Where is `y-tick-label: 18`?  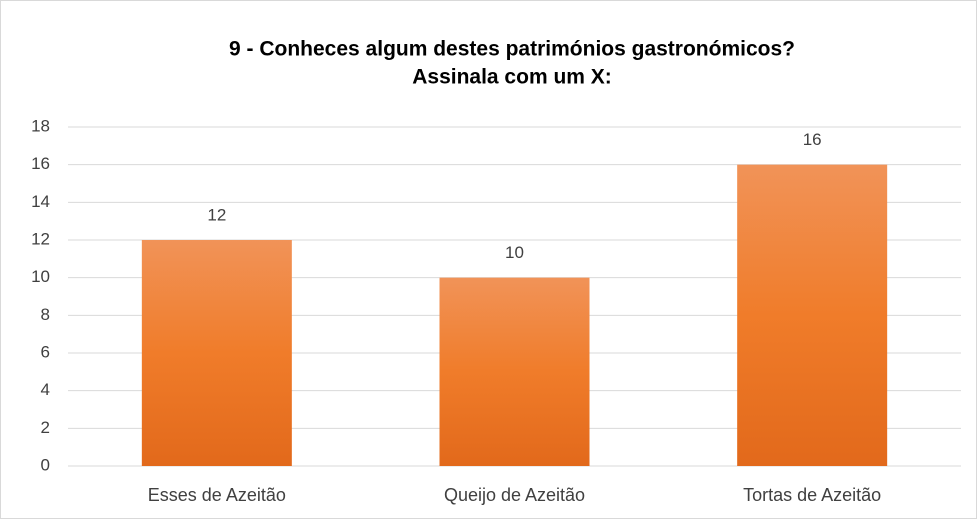
y-tick-label: 18 is located at coordinates (40, 125).